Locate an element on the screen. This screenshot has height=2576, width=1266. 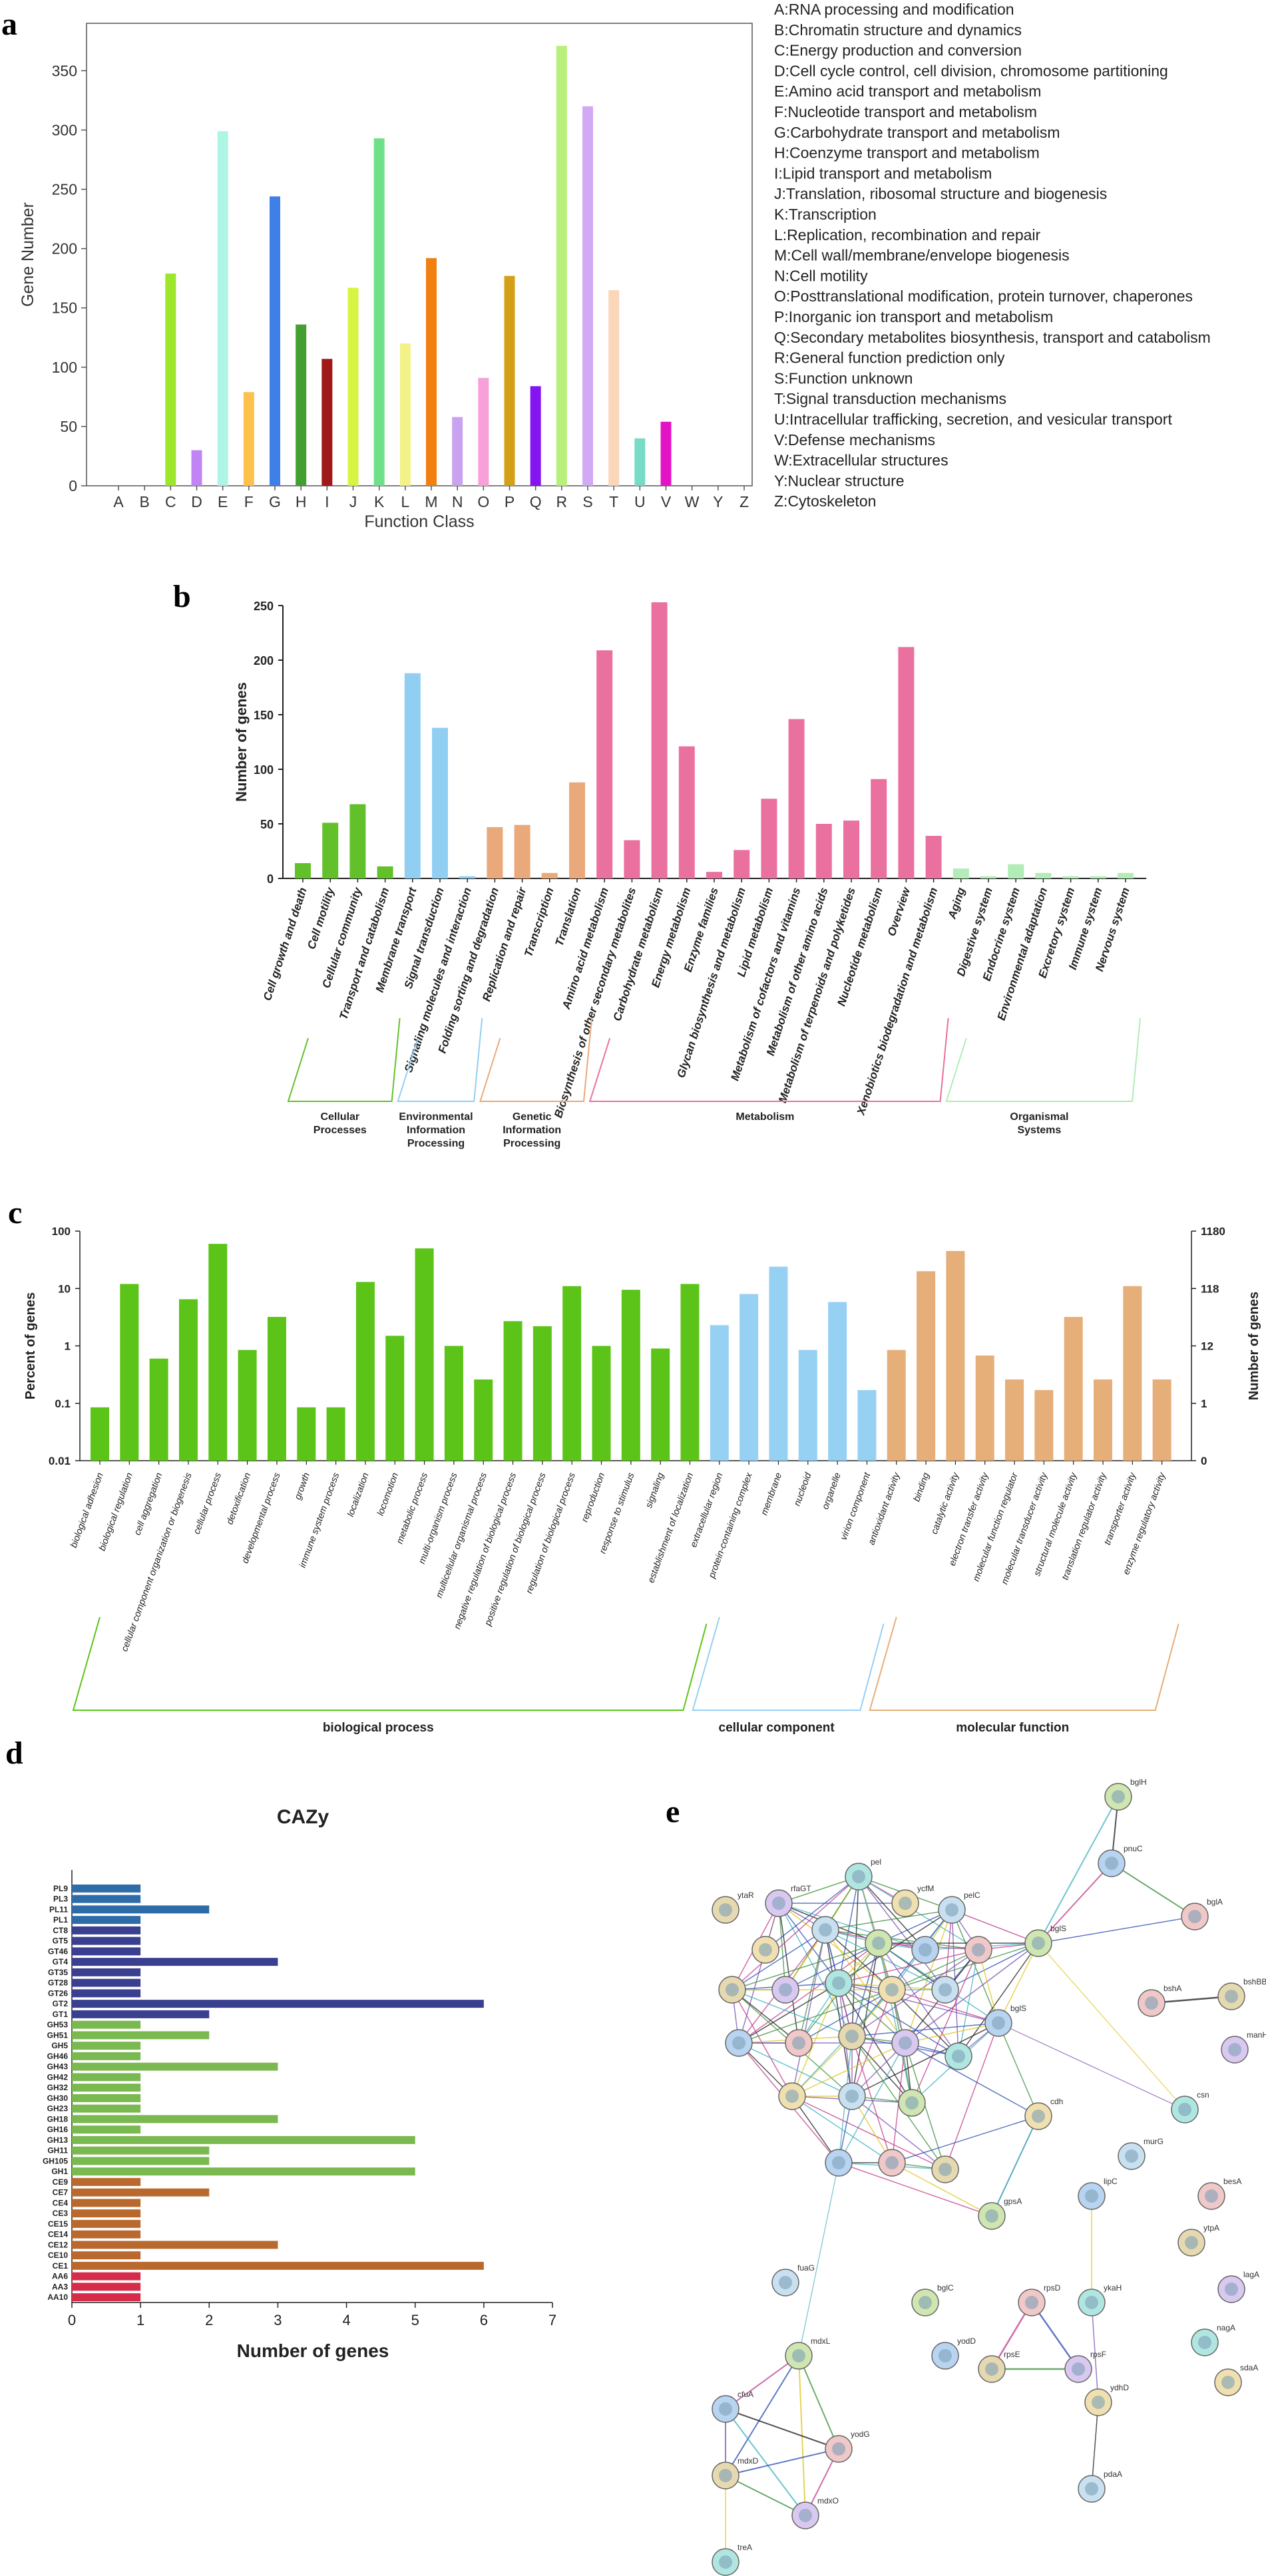
bar-h is located at coordinates (301, 405).